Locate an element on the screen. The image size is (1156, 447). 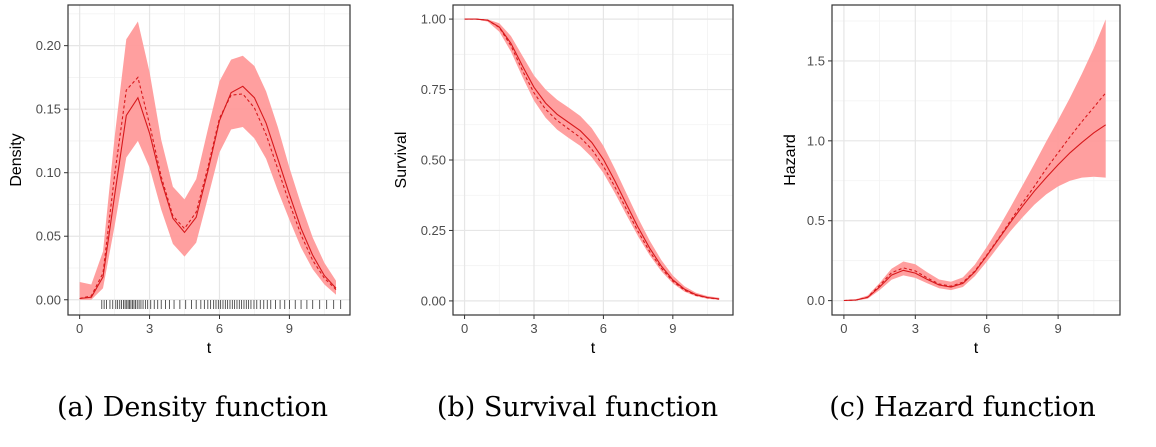
y-tick-label: 1.00 is located at coordinates (433, 19).